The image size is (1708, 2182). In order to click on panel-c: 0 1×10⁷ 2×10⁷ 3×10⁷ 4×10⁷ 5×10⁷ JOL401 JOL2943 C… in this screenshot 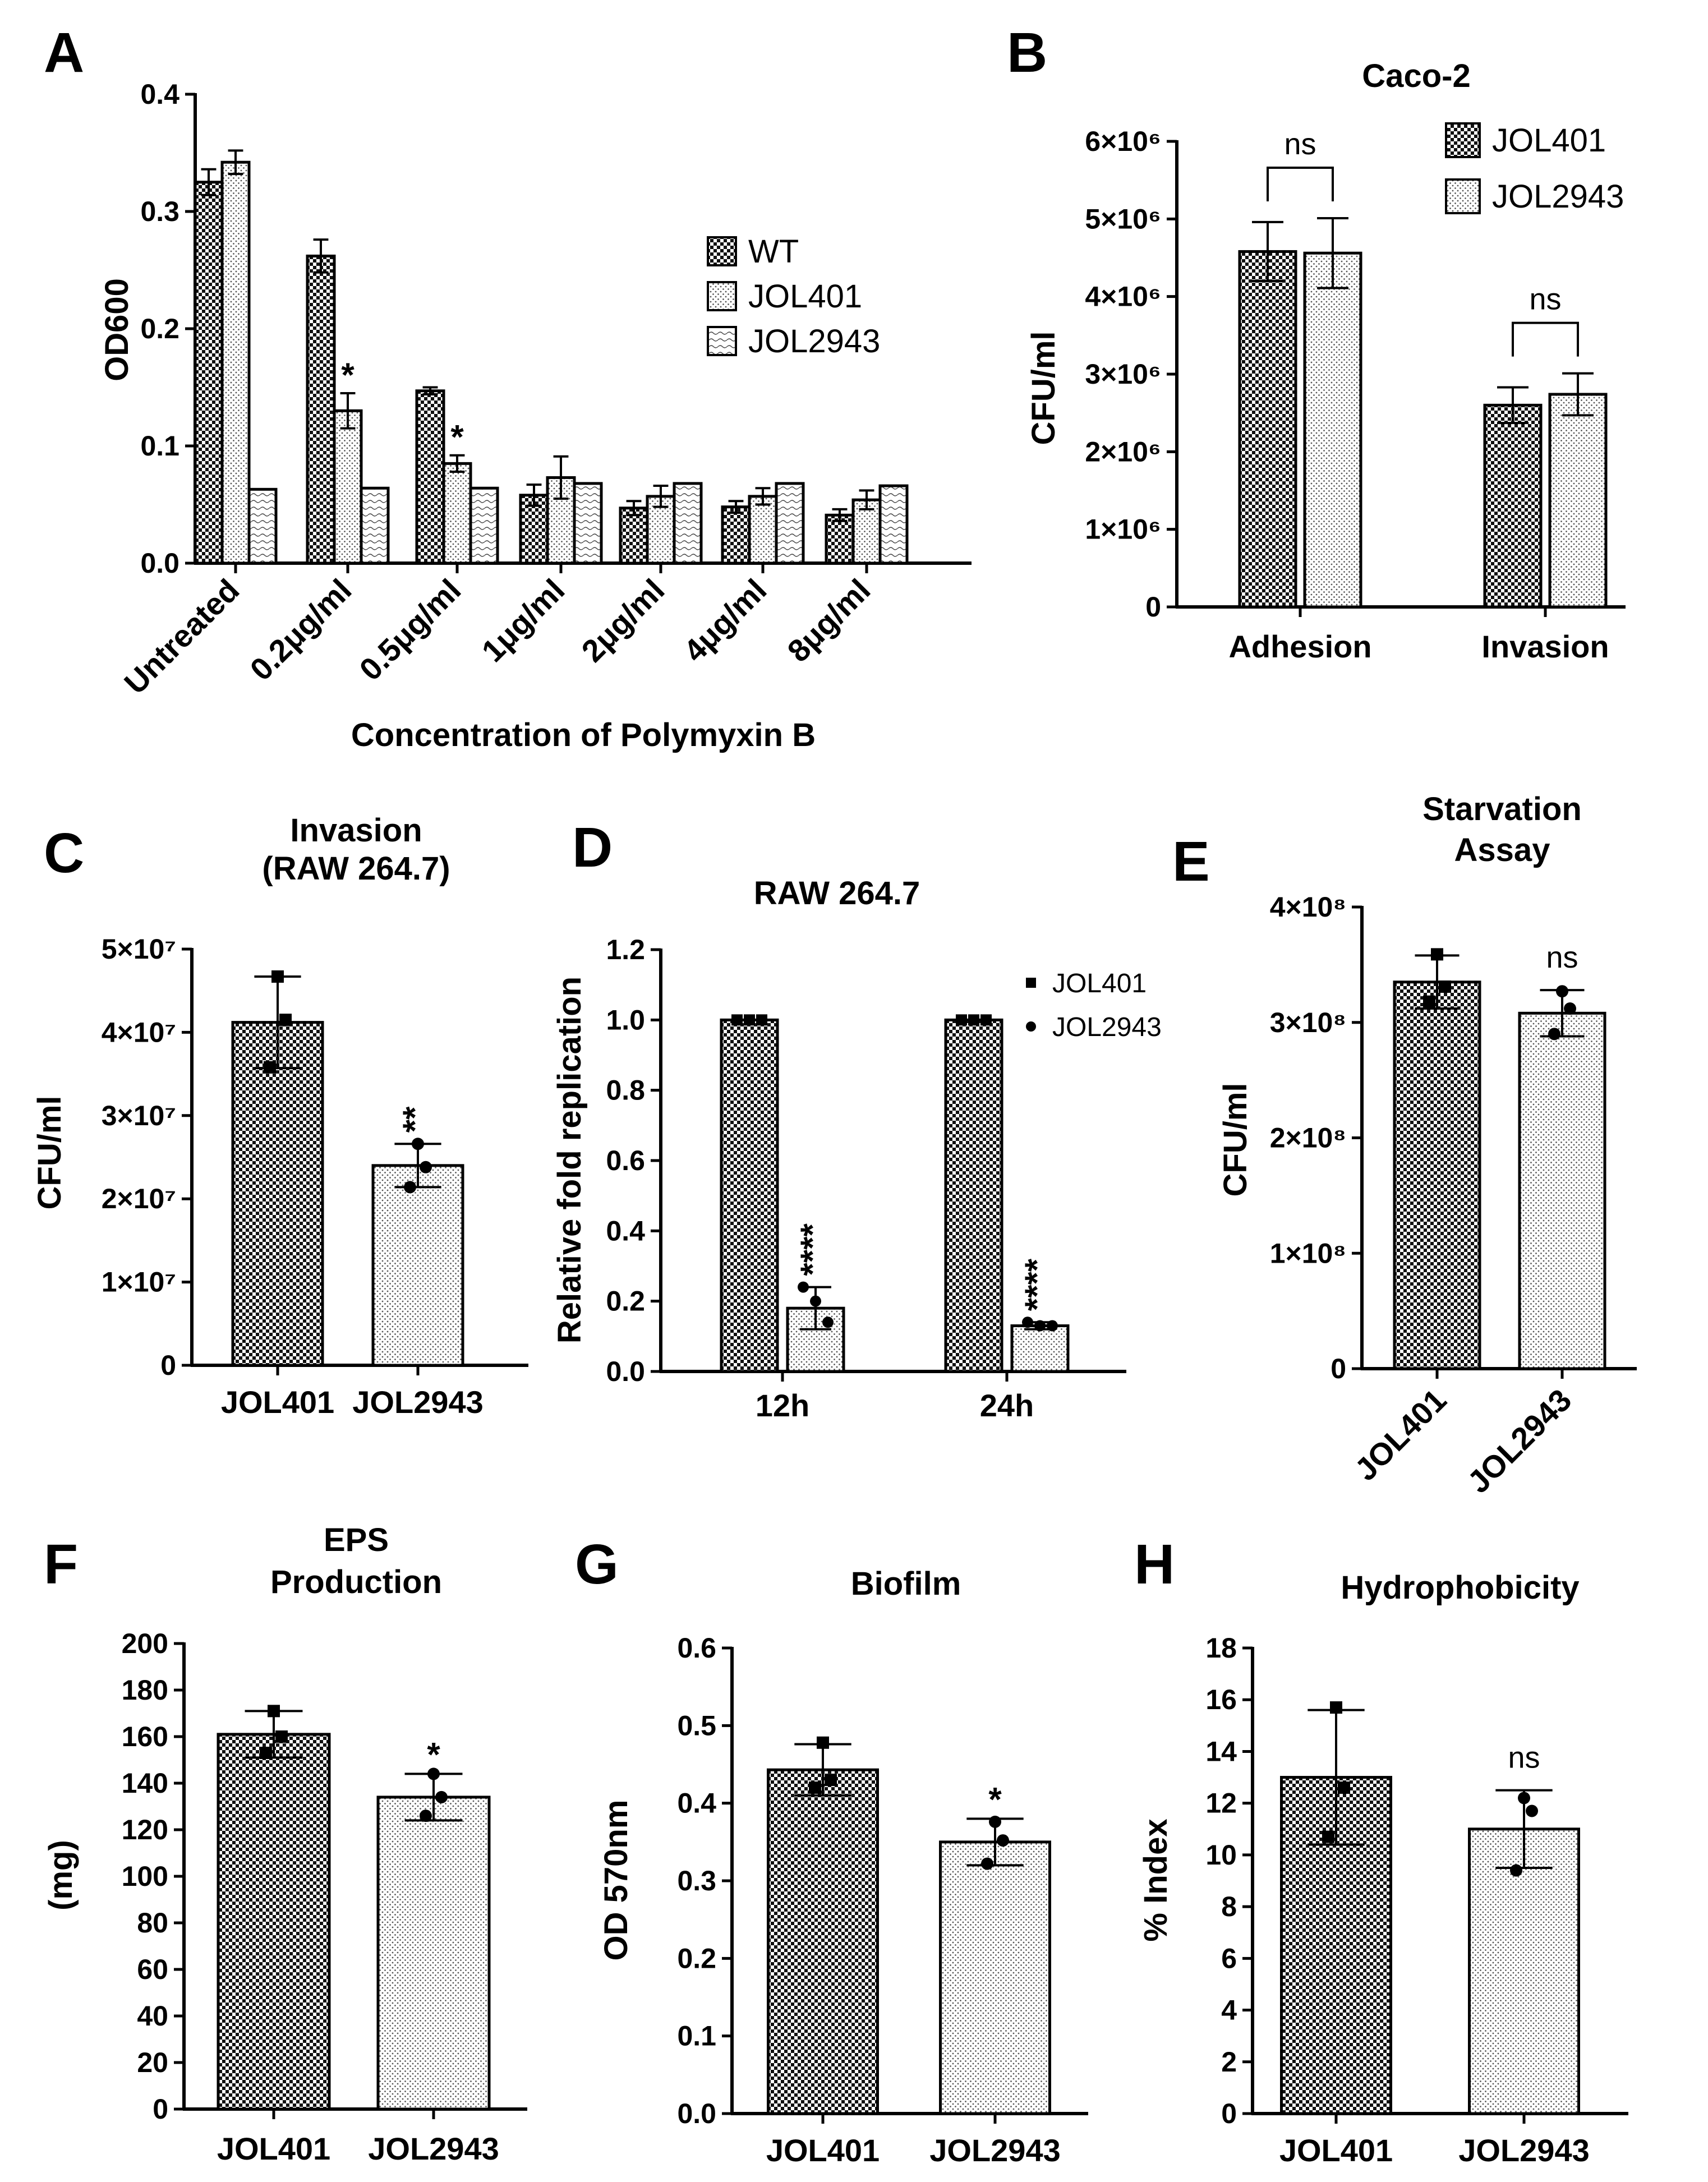, I will do `click(279, 1116)`.